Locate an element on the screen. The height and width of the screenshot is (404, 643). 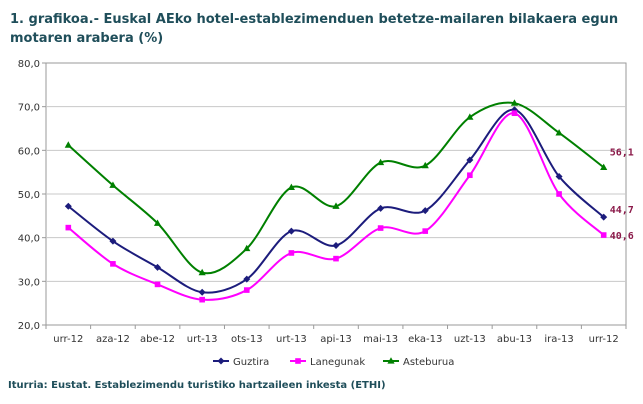
legend-item-asteburua: Asteburua is located at coordinates (418, 362).